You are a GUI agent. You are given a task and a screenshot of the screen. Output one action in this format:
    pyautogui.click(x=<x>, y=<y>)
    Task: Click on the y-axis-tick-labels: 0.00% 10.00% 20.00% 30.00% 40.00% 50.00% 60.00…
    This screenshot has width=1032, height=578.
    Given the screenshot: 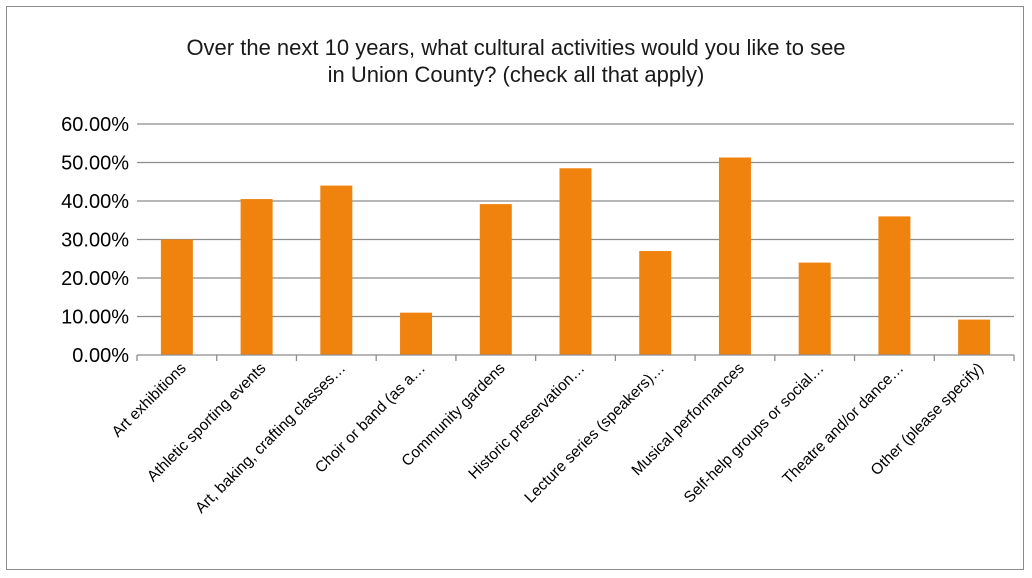 What is the action you would take?
    pyautogui.click(x=95, y=240)
    